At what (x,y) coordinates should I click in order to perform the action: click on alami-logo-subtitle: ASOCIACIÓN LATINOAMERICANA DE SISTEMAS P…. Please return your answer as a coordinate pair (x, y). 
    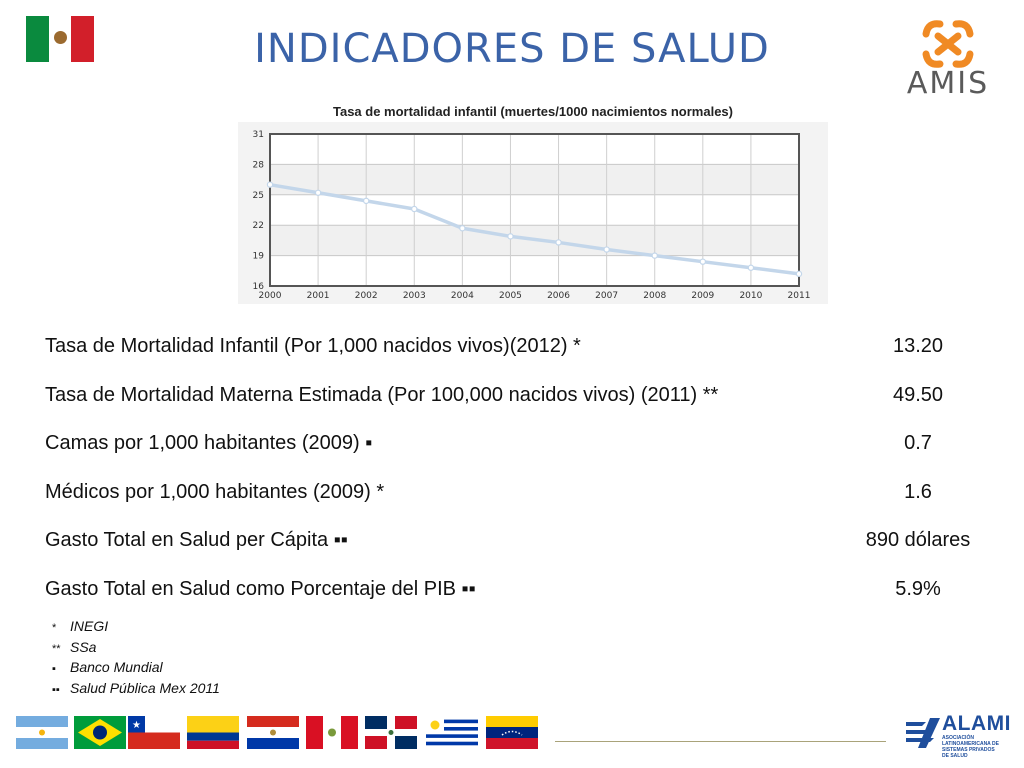
    Looking at the image, I should click on (970, 747).